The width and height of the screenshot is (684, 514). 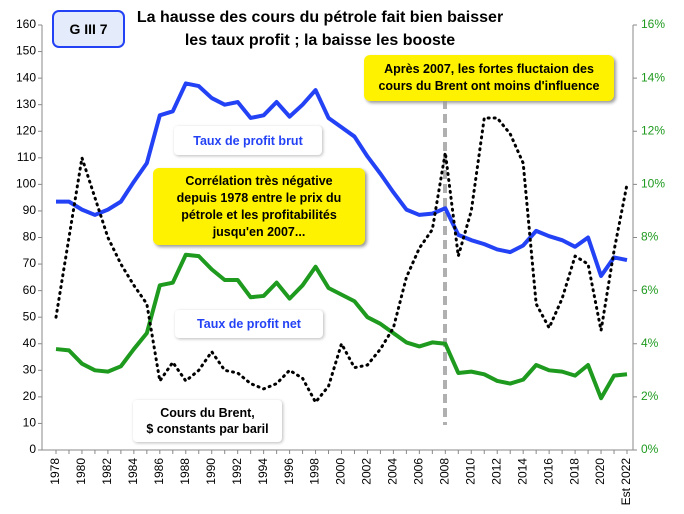 I want to click on x-tick-label: 2010, so click(x=470, y=471).